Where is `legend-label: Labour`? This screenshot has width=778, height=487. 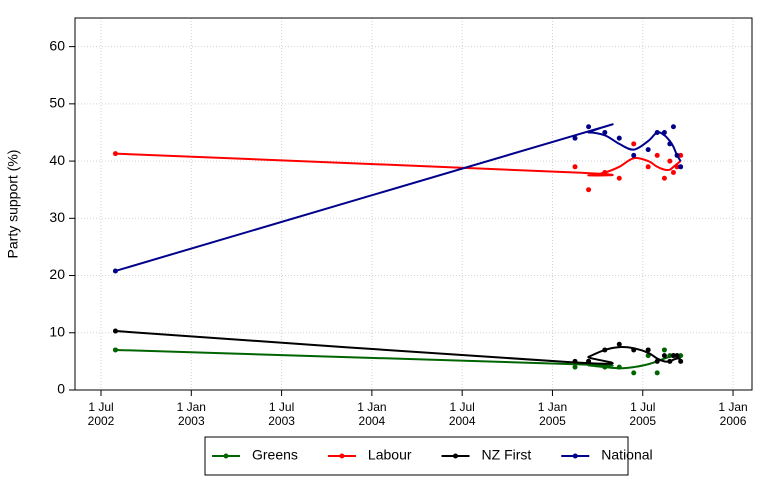 legend-label: Labour is located at coordinates (390, 455).